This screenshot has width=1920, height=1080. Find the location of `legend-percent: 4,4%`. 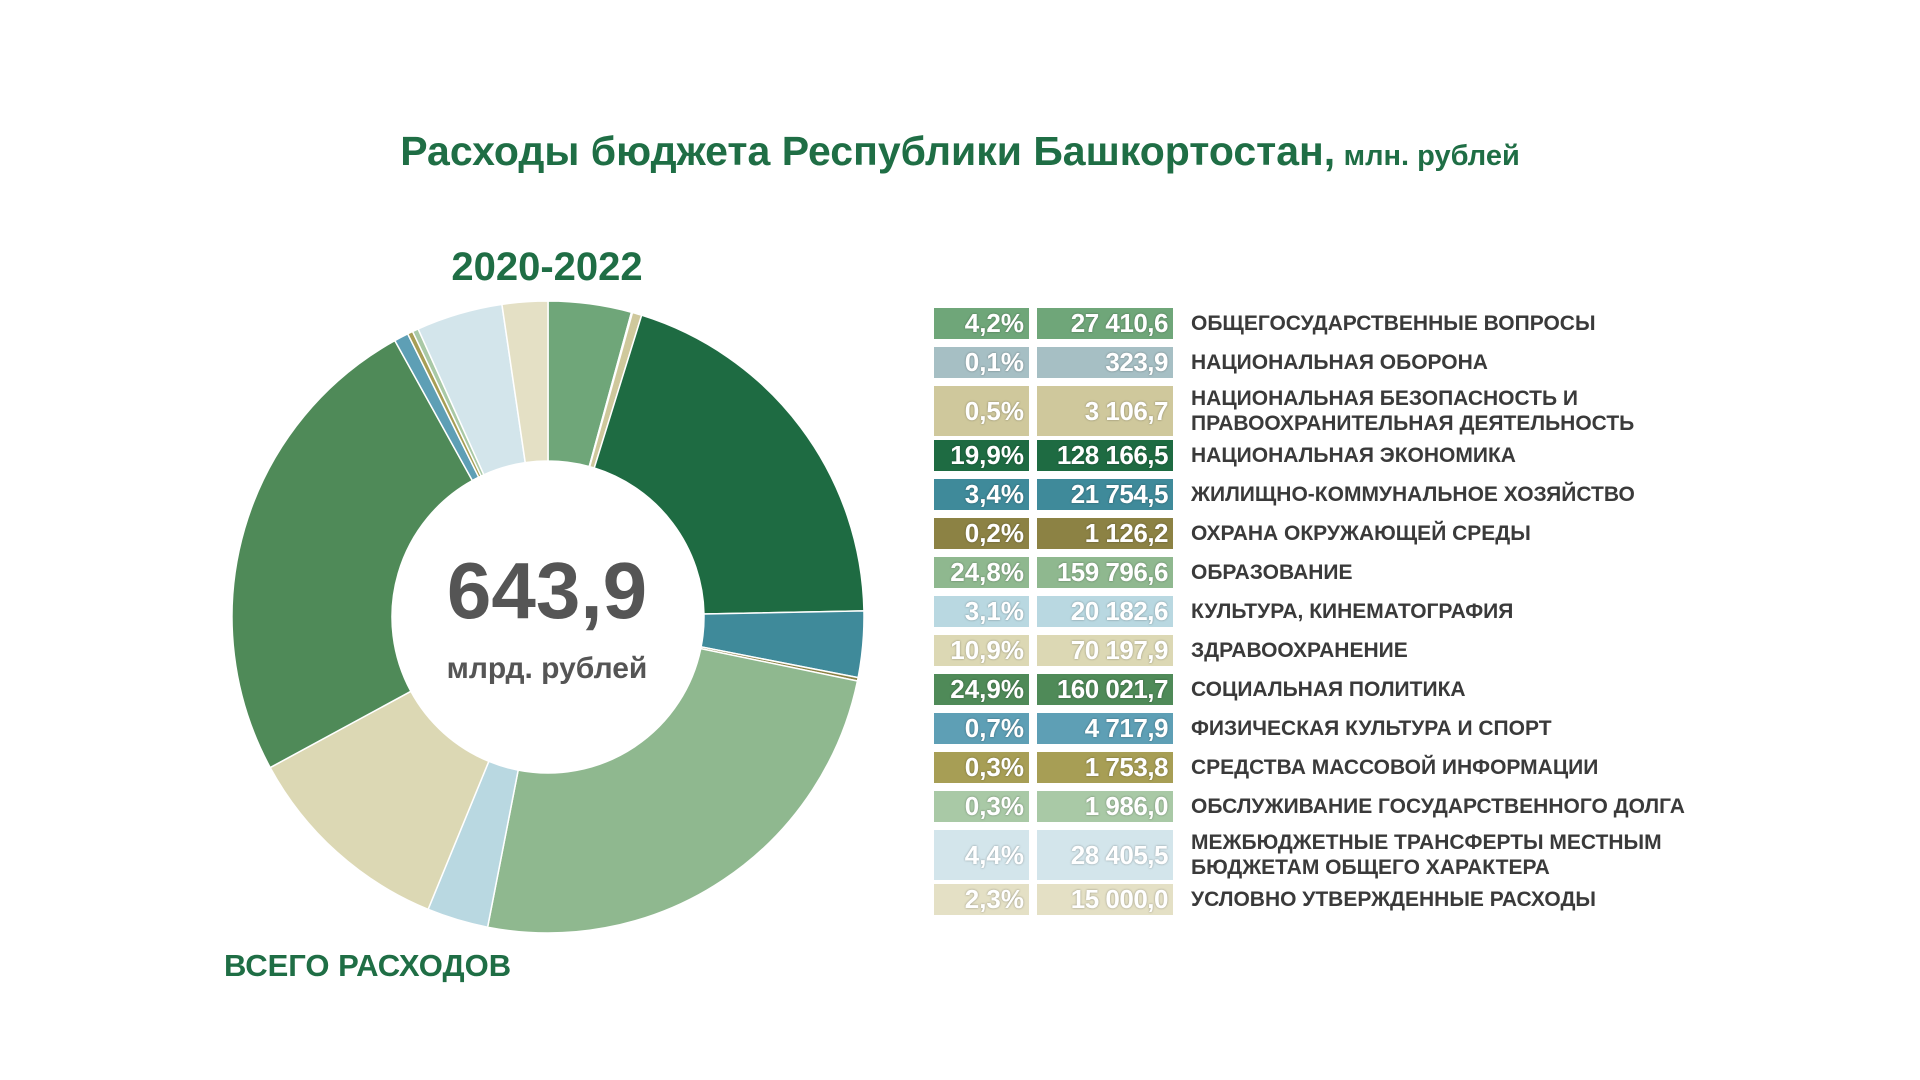

legend-percent: 4,4% is located at coordinates (981, 855).